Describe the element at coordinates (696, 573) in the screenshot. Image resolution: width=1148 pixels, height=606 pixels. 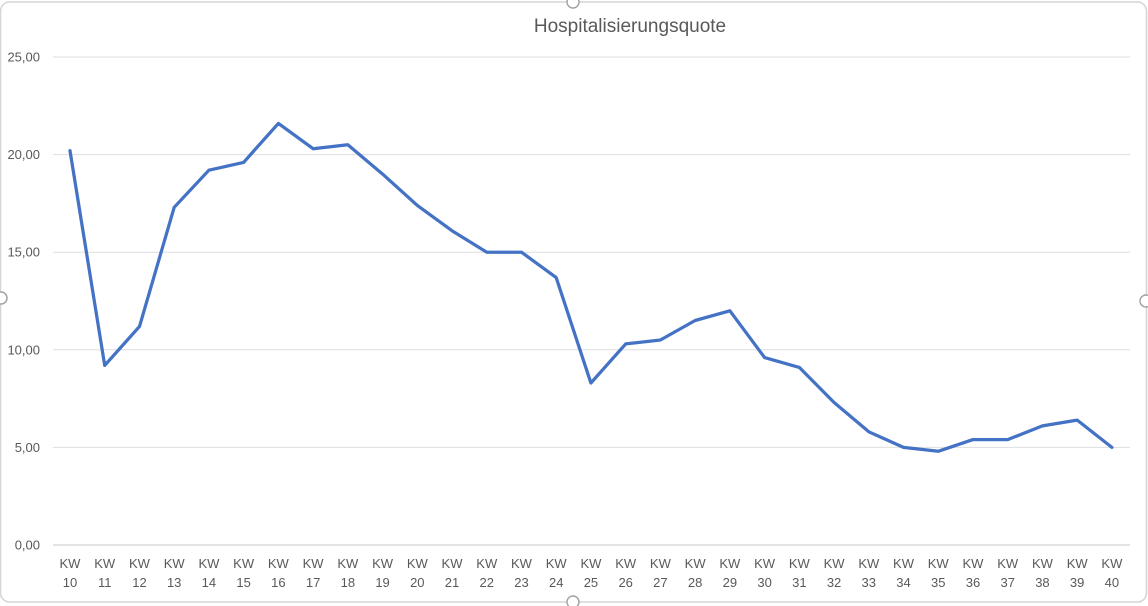
I see `x-tick-label: KW 28` at that location.